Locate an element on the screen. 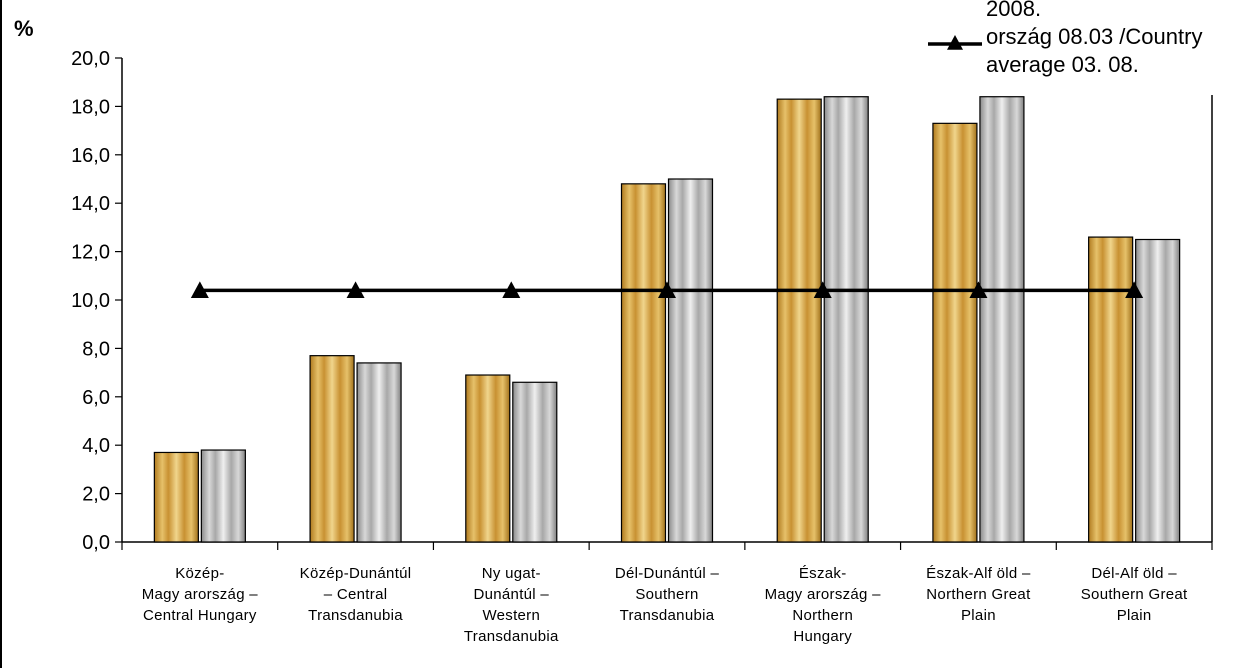  legend-box is located at coordinates (1081, 47).